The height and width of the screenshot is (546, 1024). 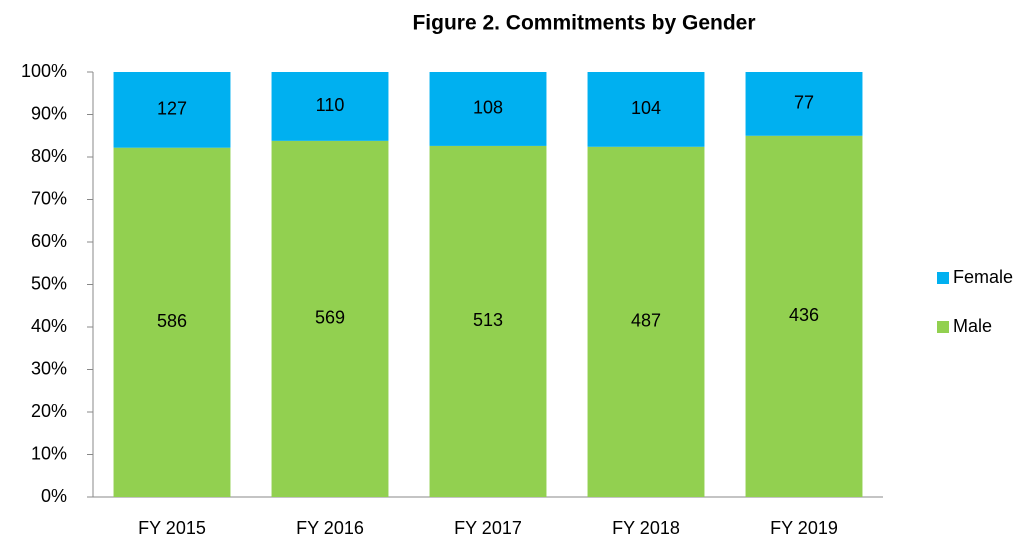 I want to click on y-tick-label: 100%, so click(x=44, y=71).